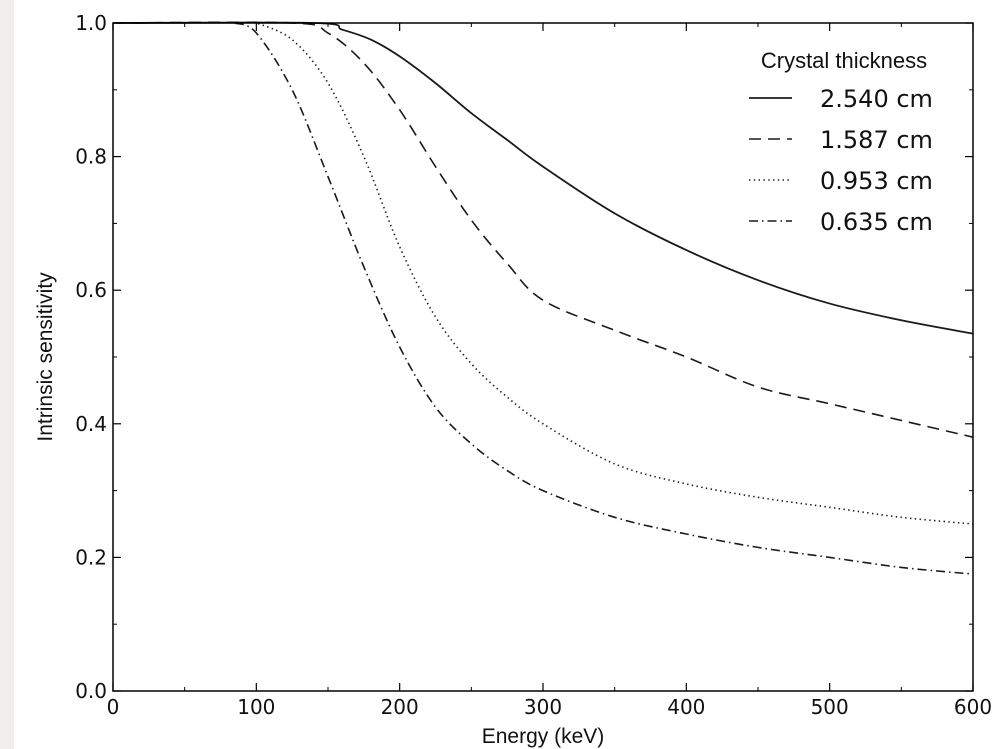 Image resolution: width=1005 pixels, height=749 pixels. I want to click on y-tick-label: 1.0, so click(91, 23).